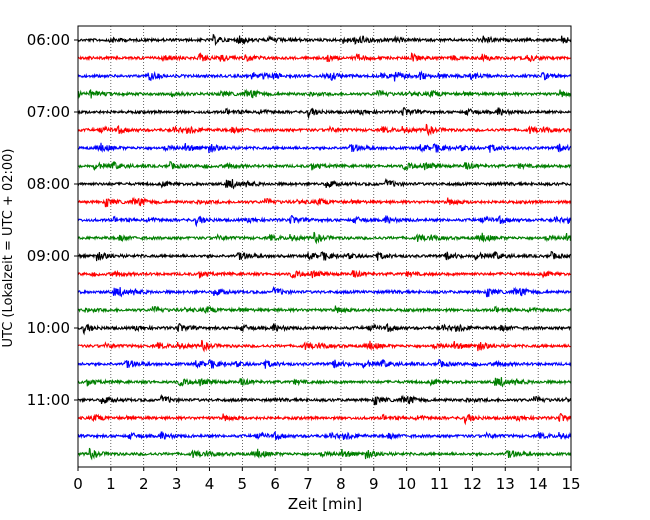 The image size is (650, 520). Describe the element at coordinates (570, 484) in the screenshot. I see `x-tick-label: 15` at that location.